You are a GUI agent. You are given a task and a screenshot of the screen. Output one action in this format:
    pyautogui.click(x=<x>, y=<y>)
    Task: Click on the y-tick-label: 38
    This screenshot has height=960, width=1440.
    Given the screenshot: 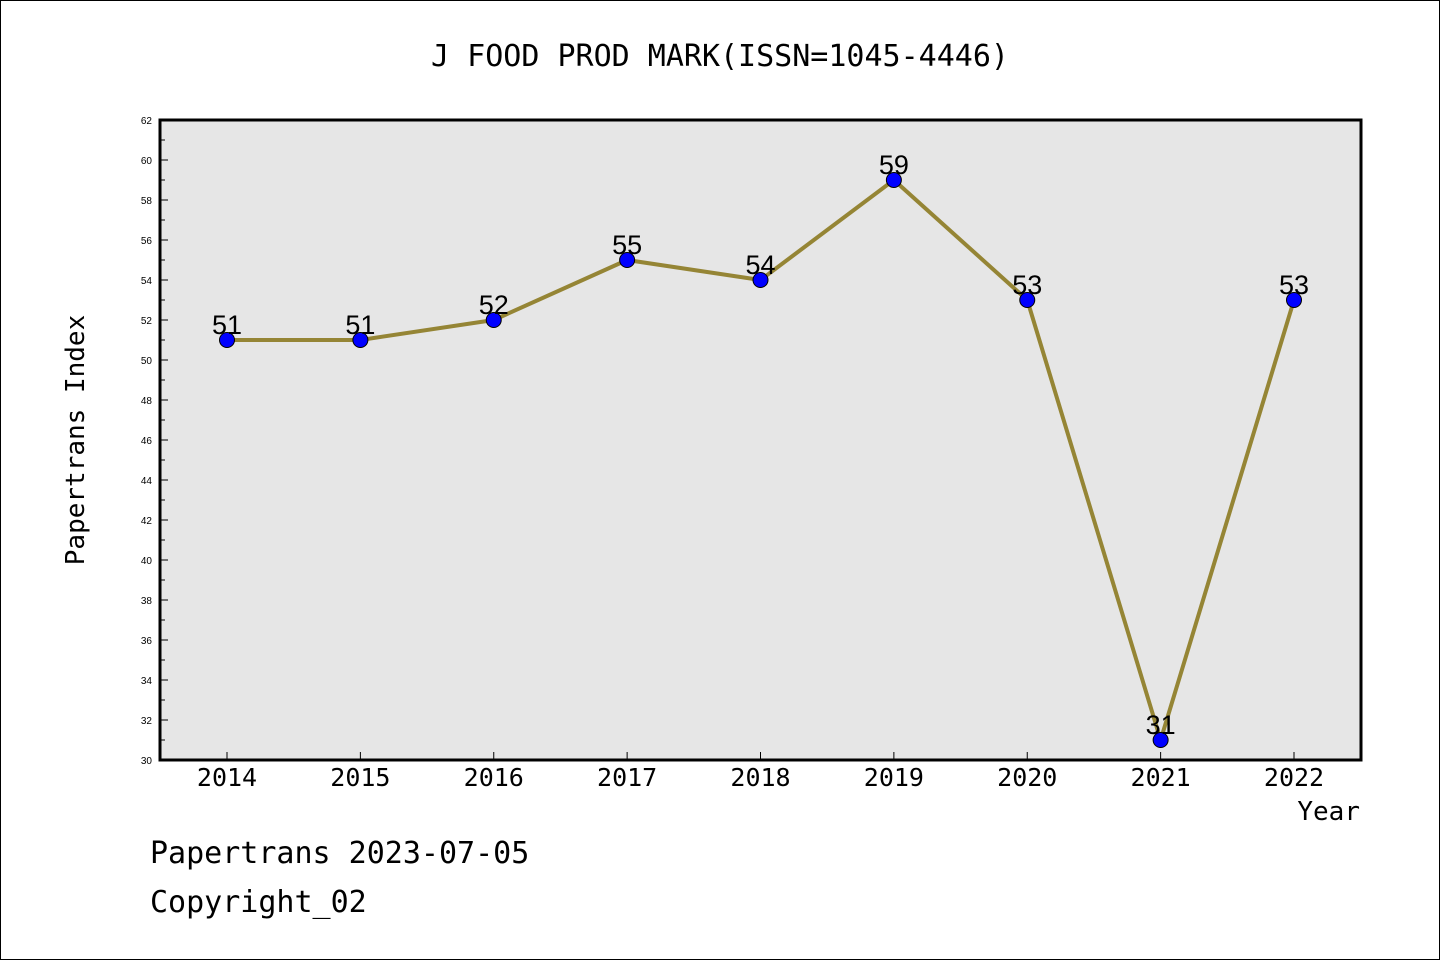 What is the action you would take?
    pyautogui.click(x=147, y=601)
    